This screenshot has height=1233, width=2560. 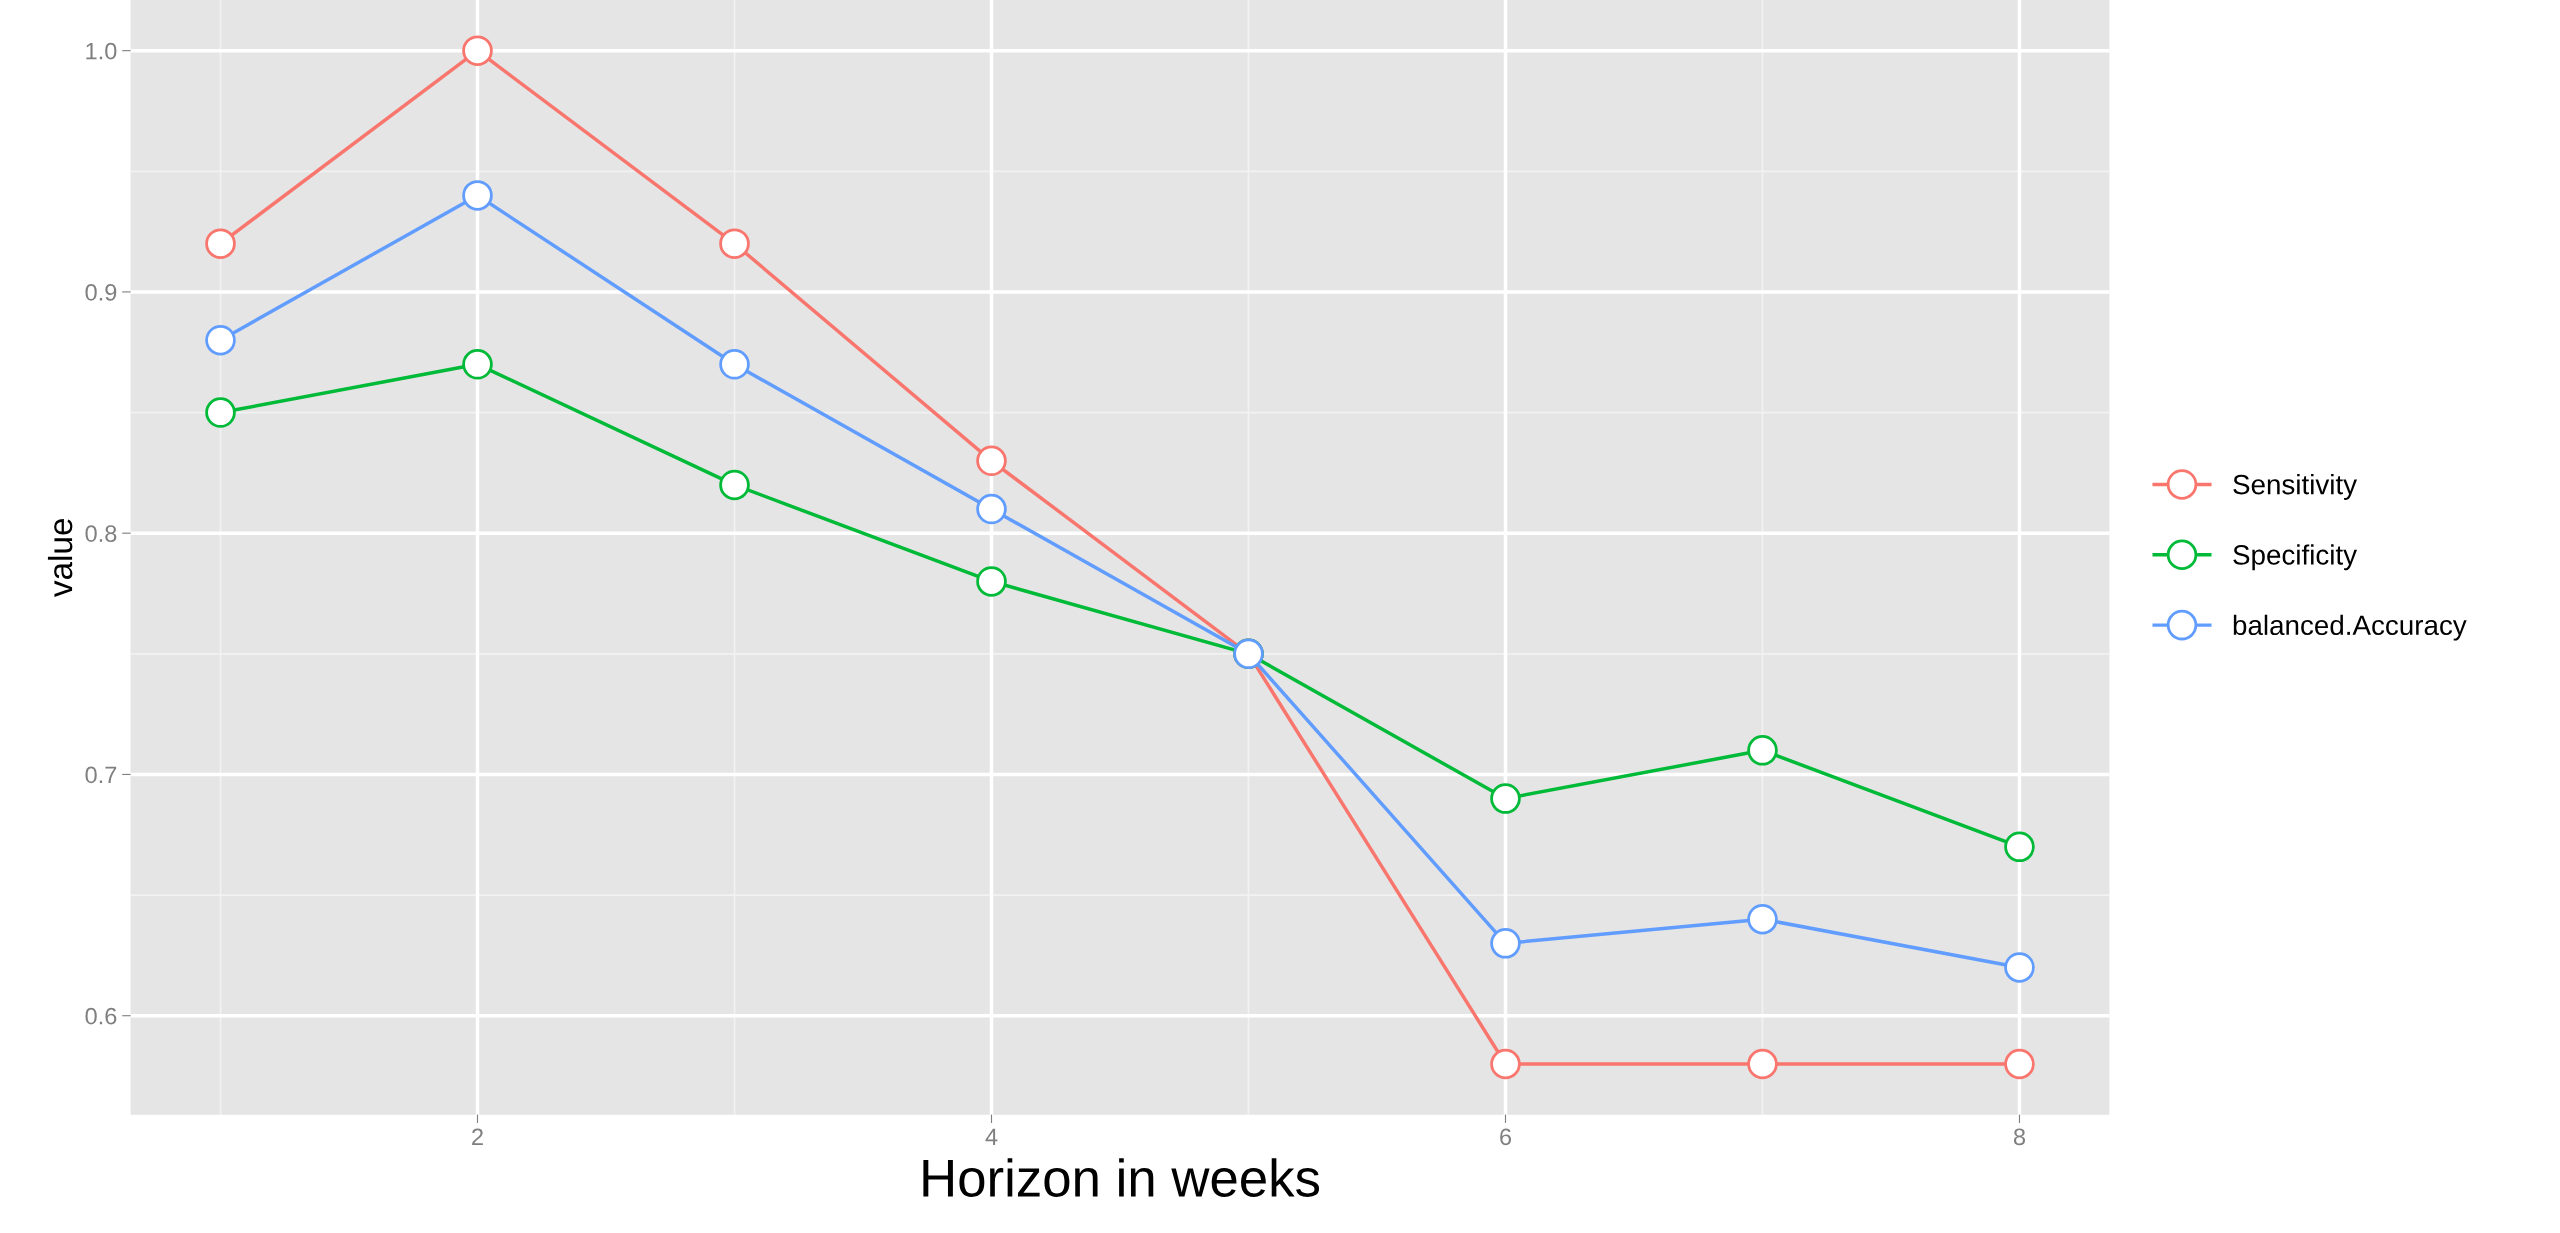 What do you see at coordinates (101, 292) in the screenshot?
I see `y-tick-label: 0.9` at bounding box center [101, 292].